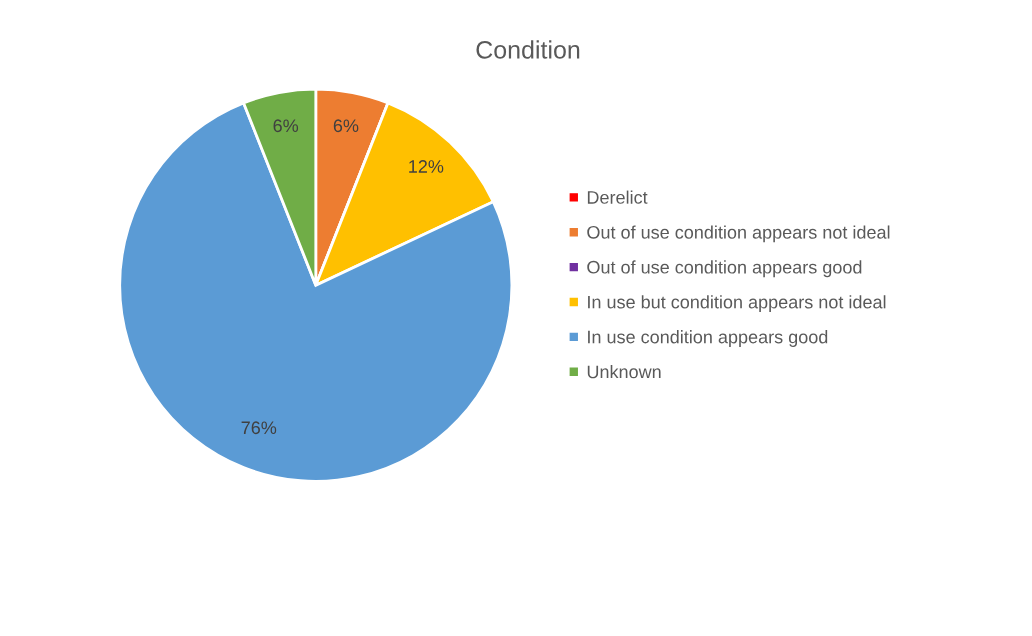 Image resolution: width=1032 pixels, height=636 pixels. I want to click on legend-label: In use condition appears good, so click(708, 338).